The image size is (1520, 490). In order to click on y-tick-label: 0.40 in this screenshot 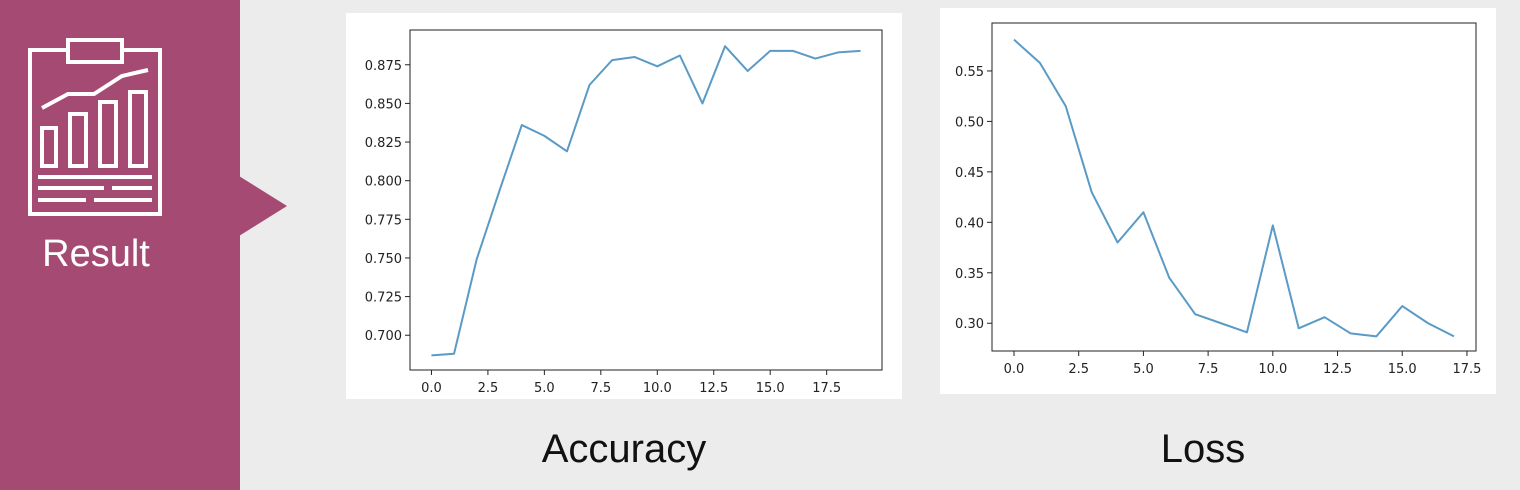, I will do `click(969, 223)`.